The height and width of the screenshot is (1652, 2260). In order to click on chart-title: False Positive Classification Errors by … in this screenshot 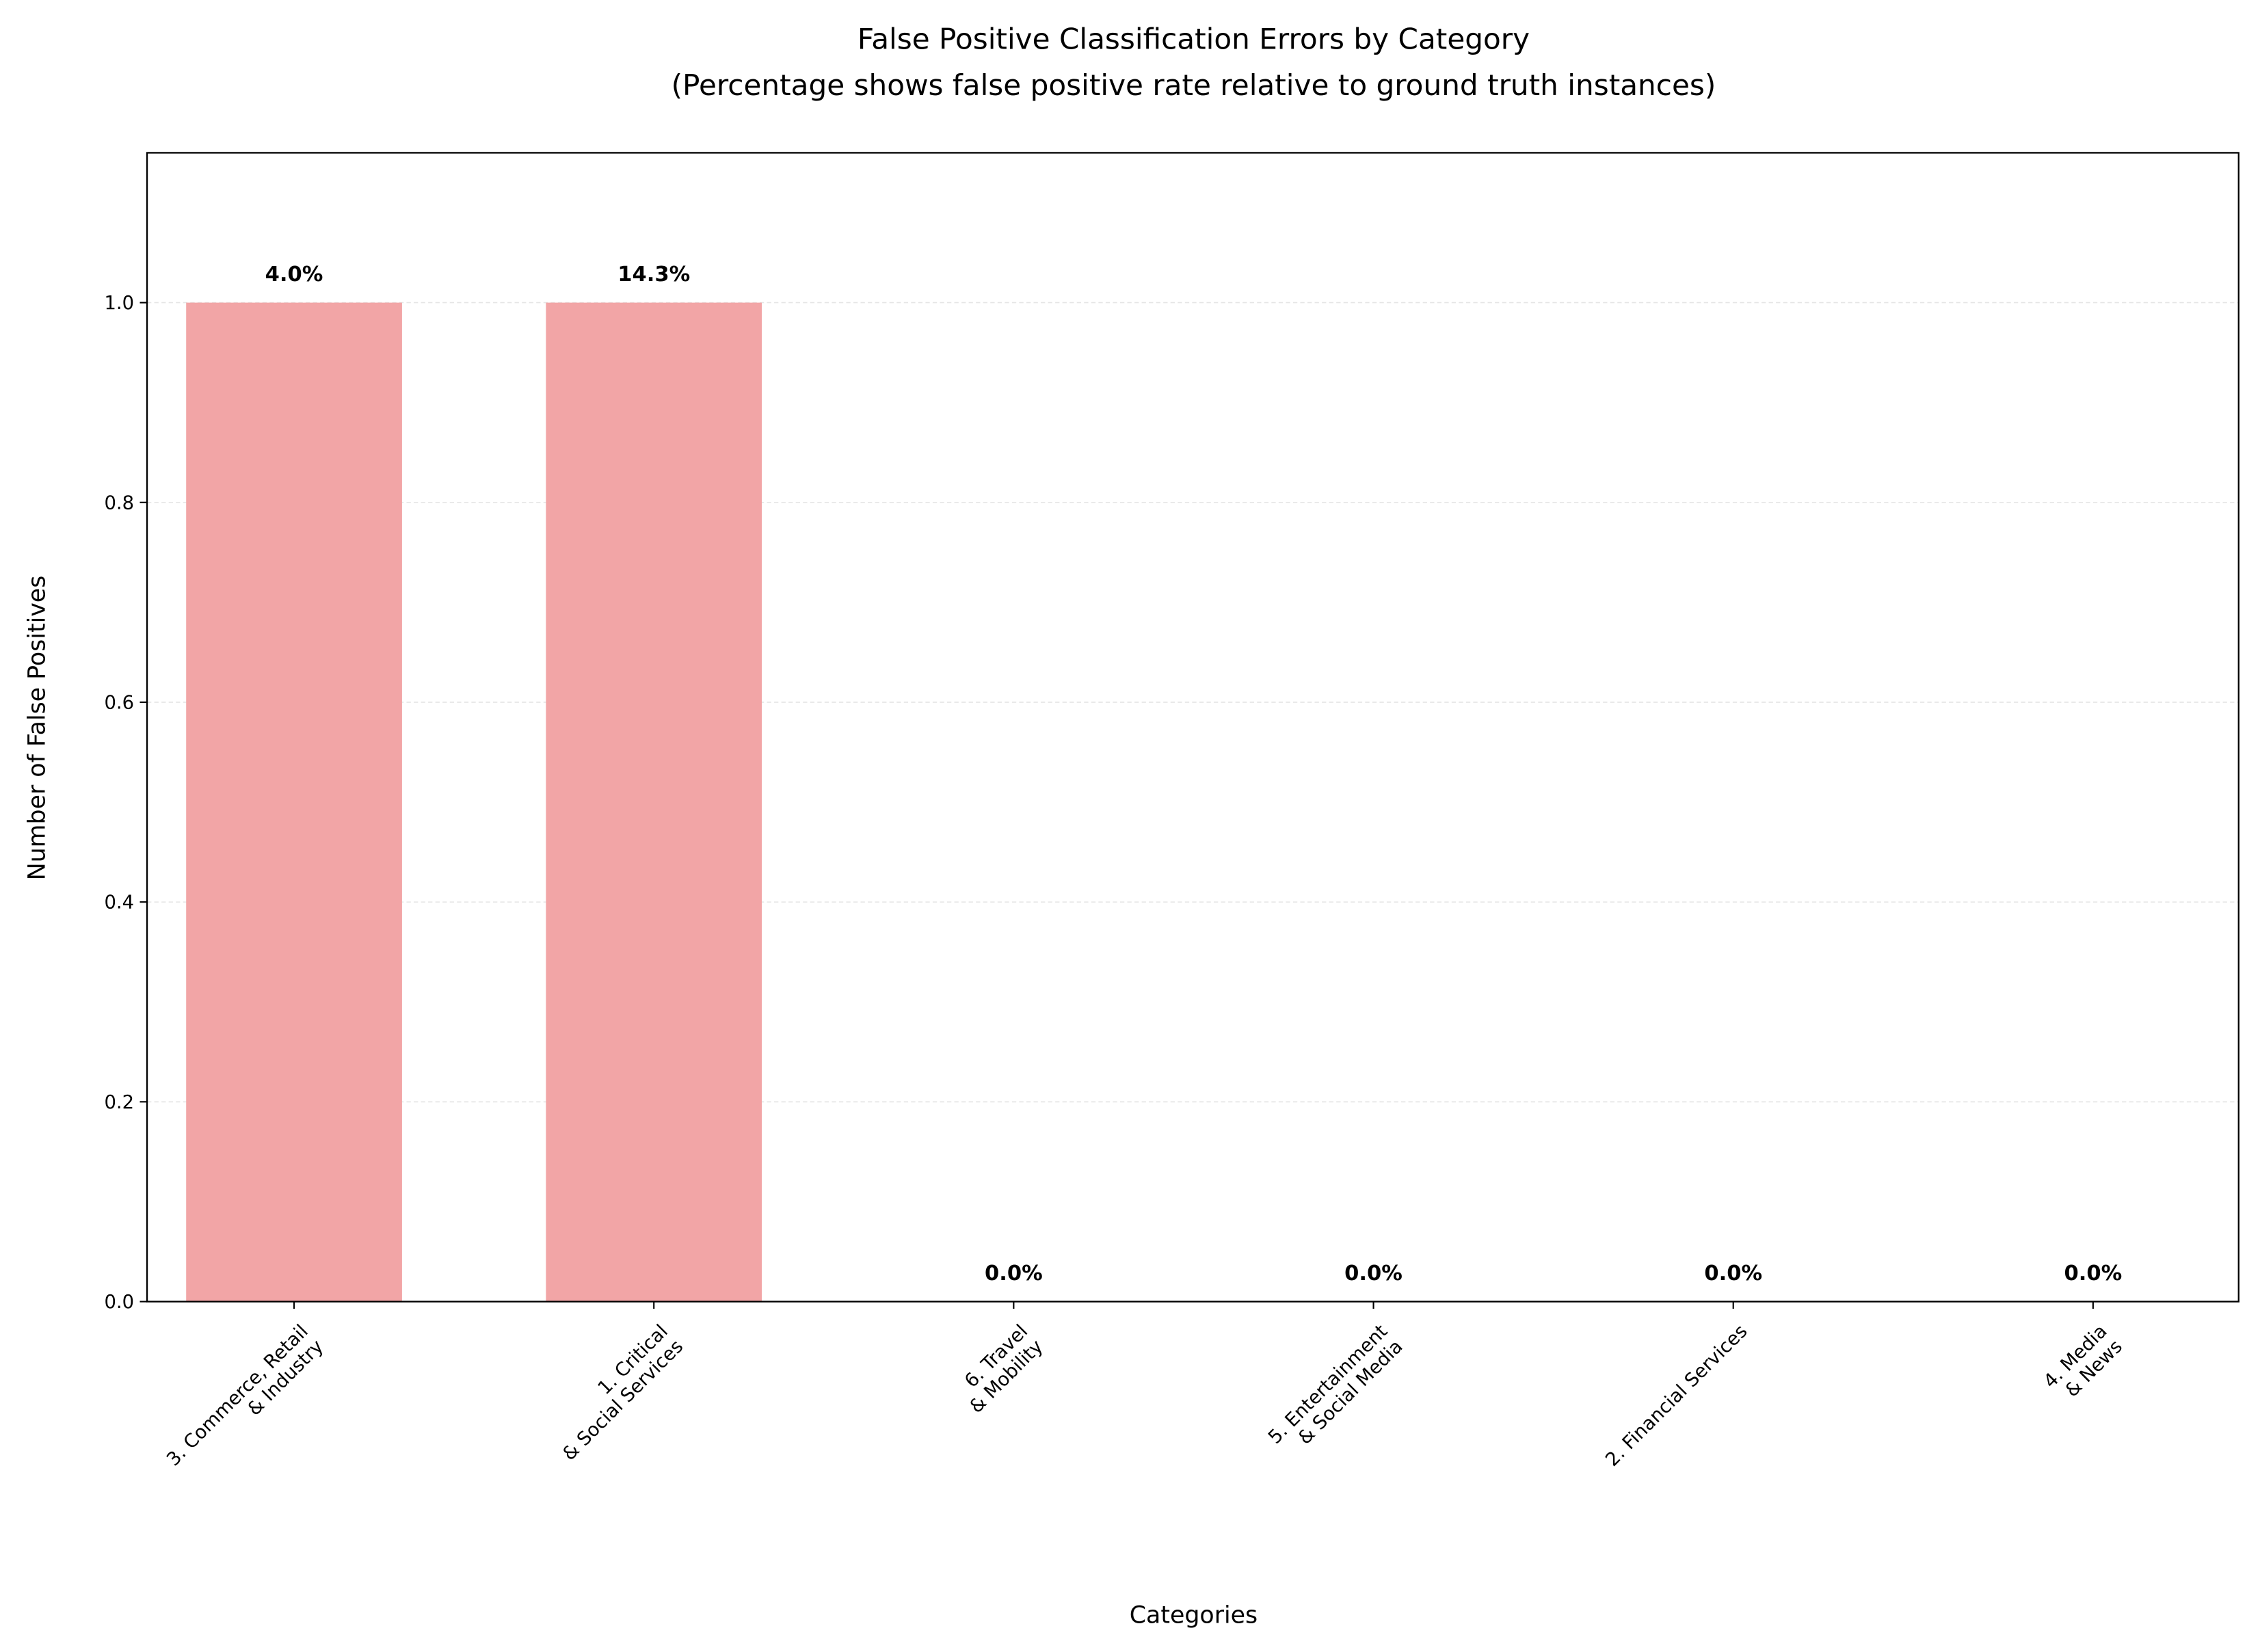, I will do `click(1194, 39)`.